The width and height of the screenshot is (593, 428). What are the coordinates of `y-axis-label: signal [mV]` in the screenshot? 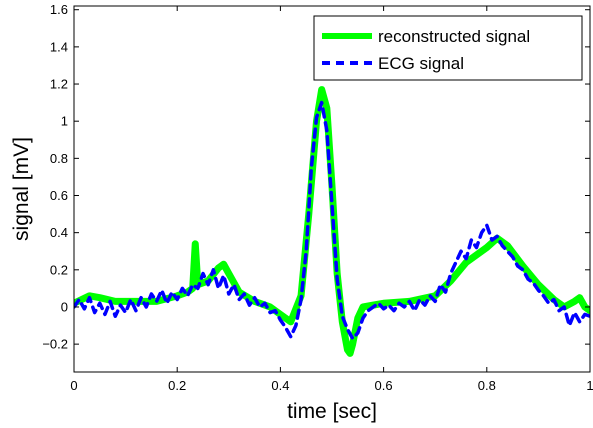 It's located at (21, 189).